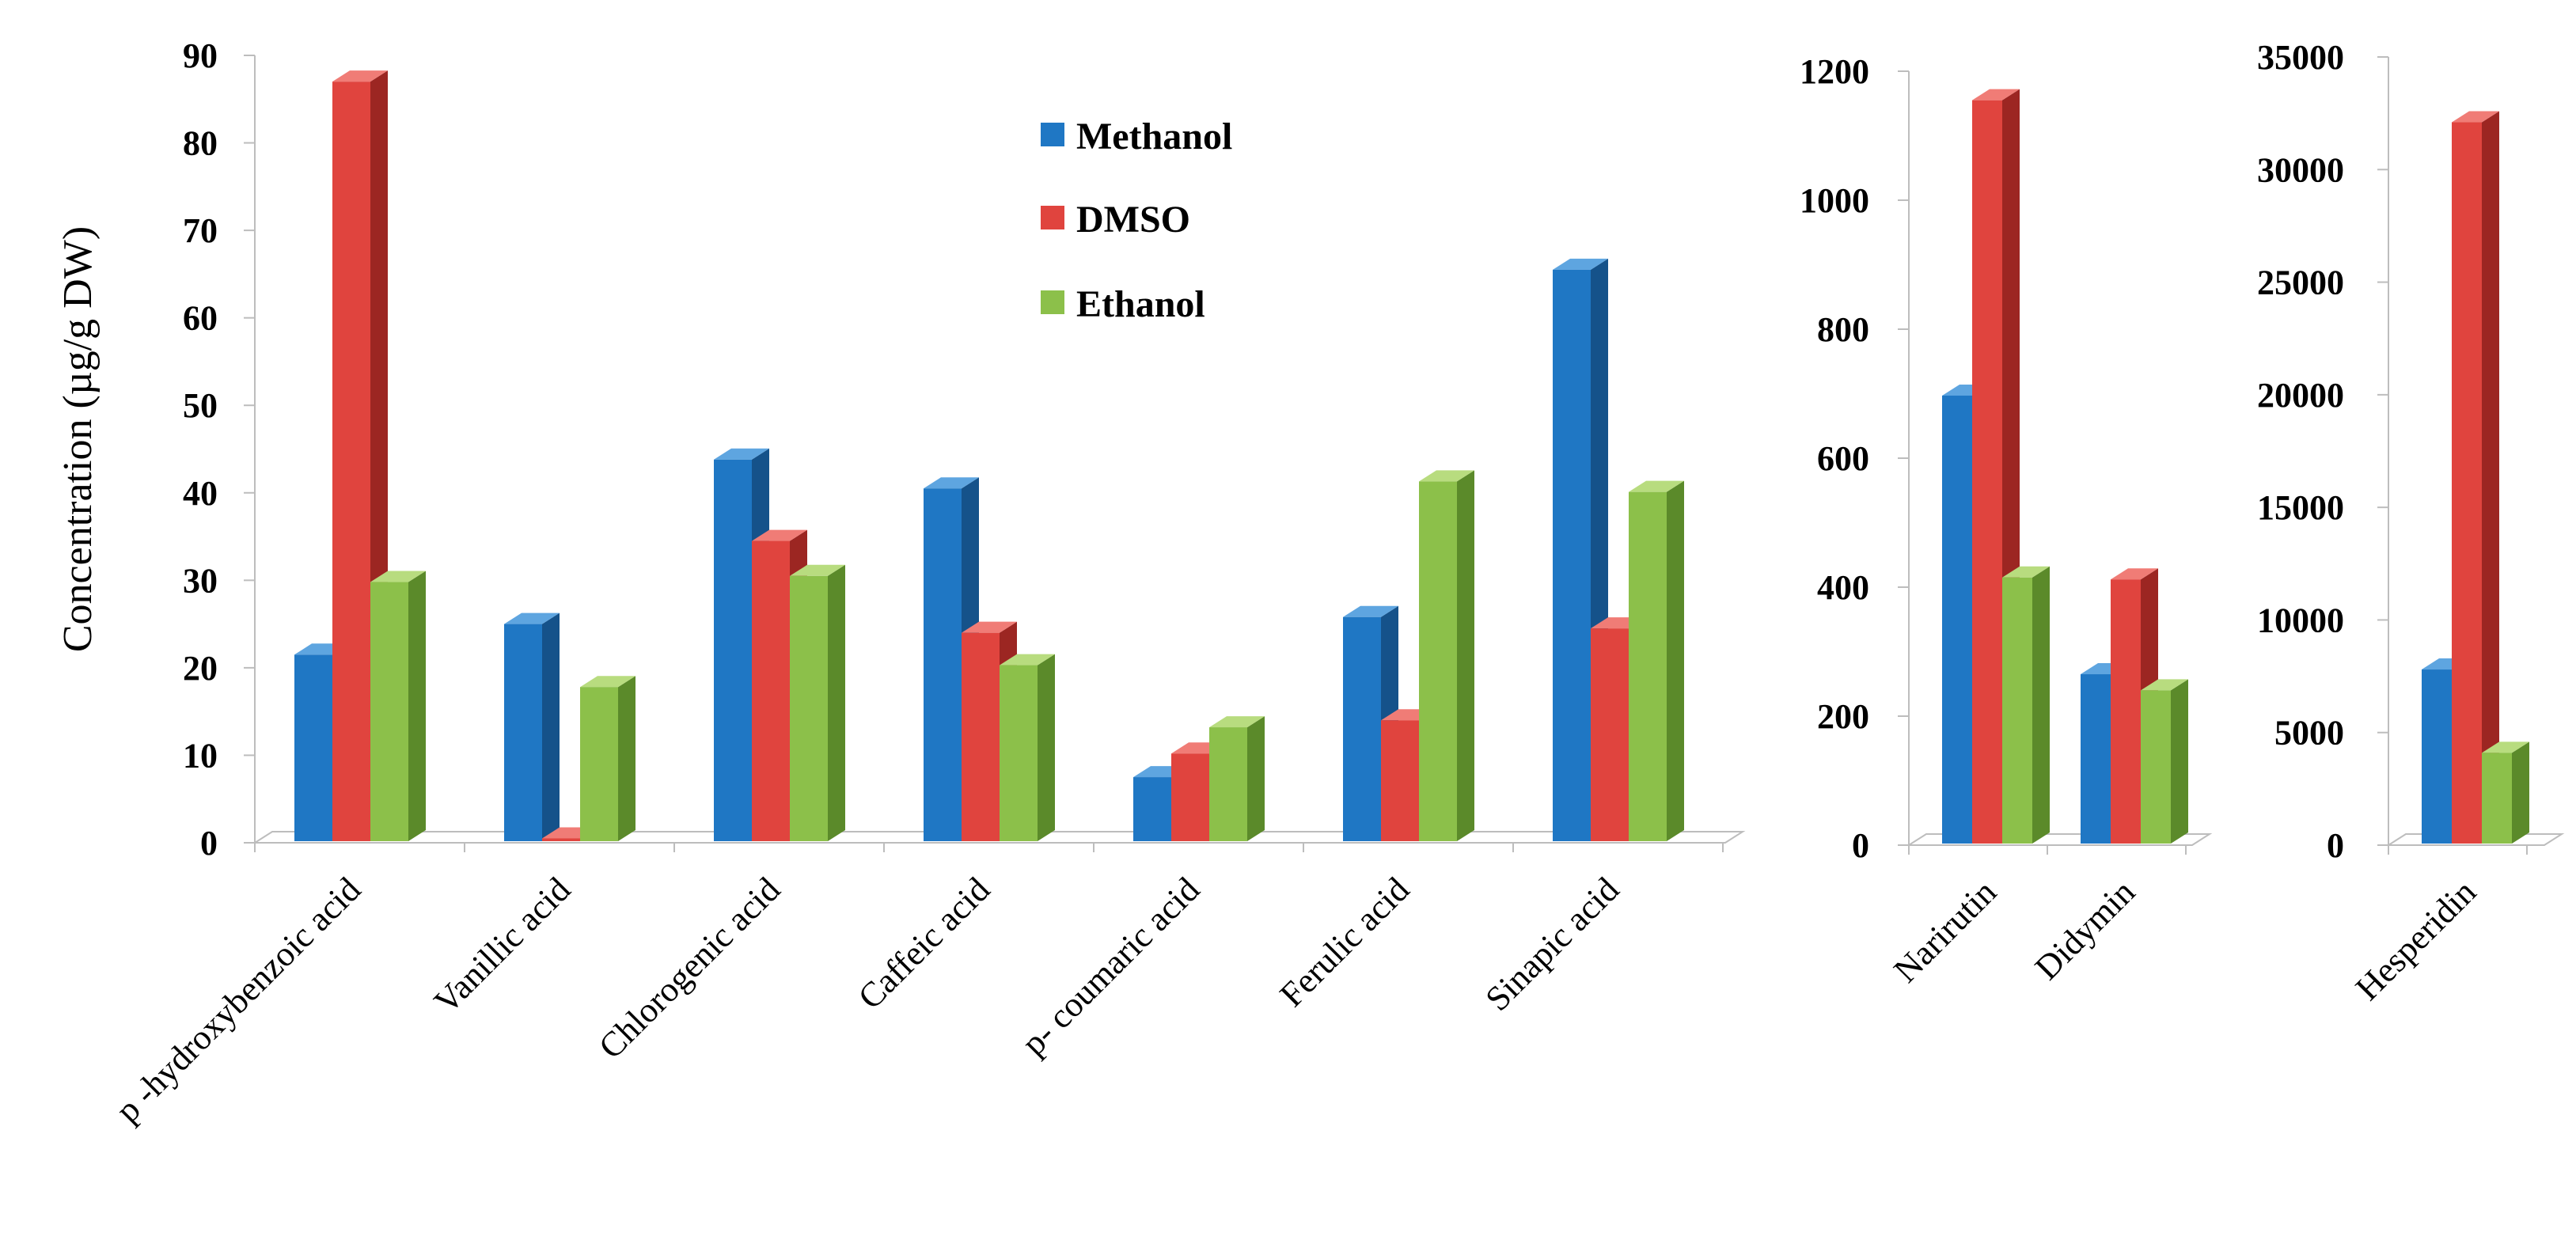 The height and width of the screenshot is (1259, 2576). Describe the element at coordinates (689, 968) in the screenshot. I see `x-category-label-chlorogenic-acid: Chlorogenic acid` at that location.